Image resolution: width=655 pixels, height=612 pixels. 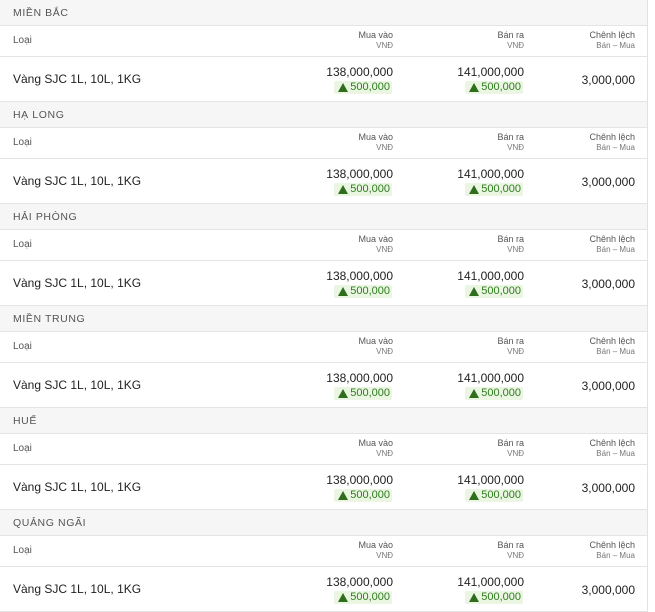 I want to click on region-header: MIỀN BẮC, so click(x=323, y=13).